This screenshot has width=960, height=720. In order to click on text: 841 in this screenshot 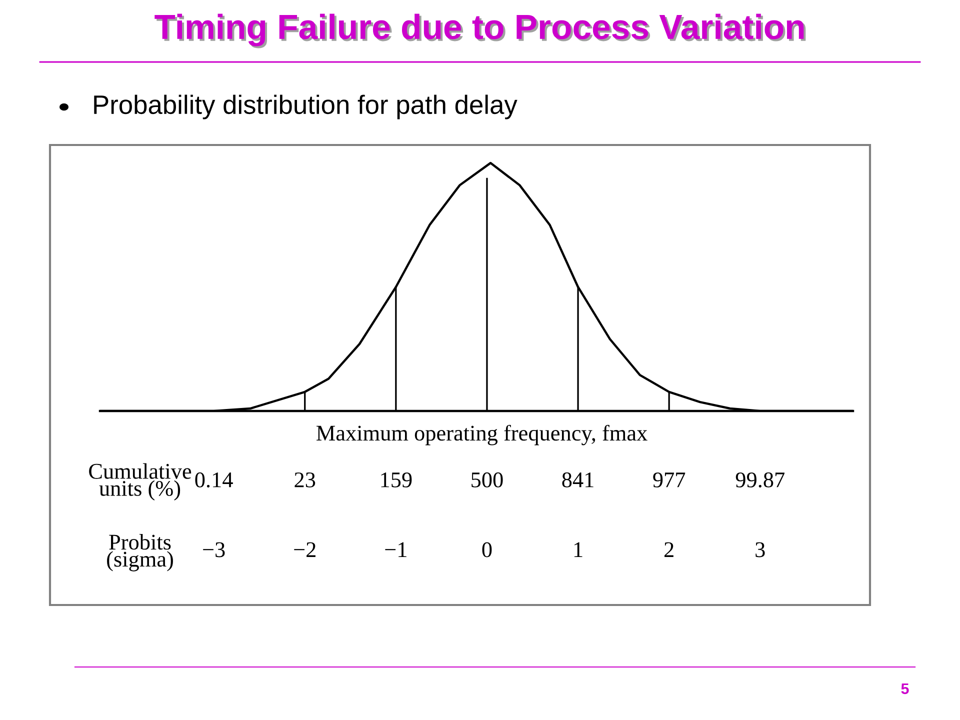, I will do `click(578, 480)`.